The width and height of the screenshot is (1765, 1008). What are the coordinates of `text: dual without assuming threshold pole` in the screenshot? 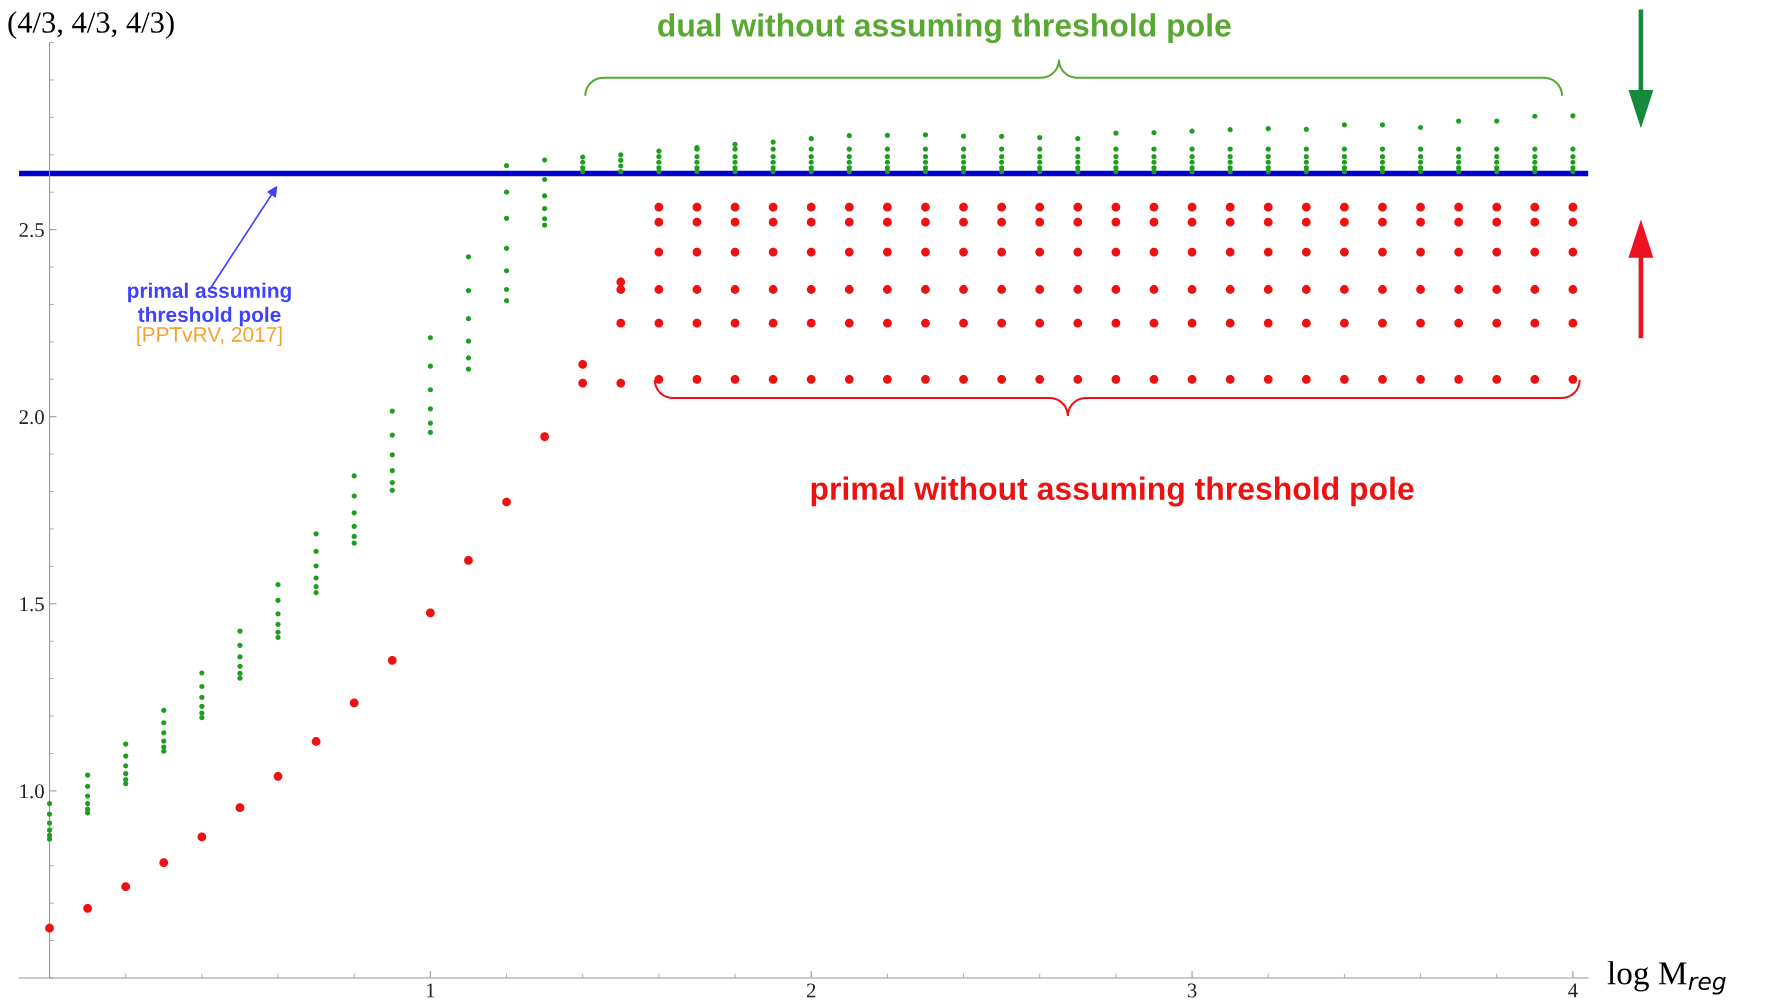 It's located at (944, 28).